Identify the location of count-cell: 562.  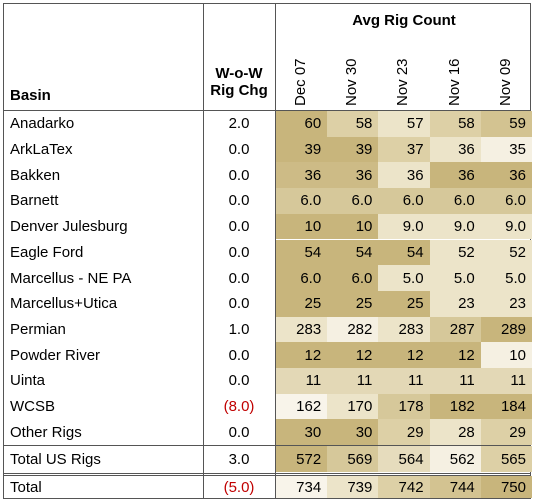
(455, 459).